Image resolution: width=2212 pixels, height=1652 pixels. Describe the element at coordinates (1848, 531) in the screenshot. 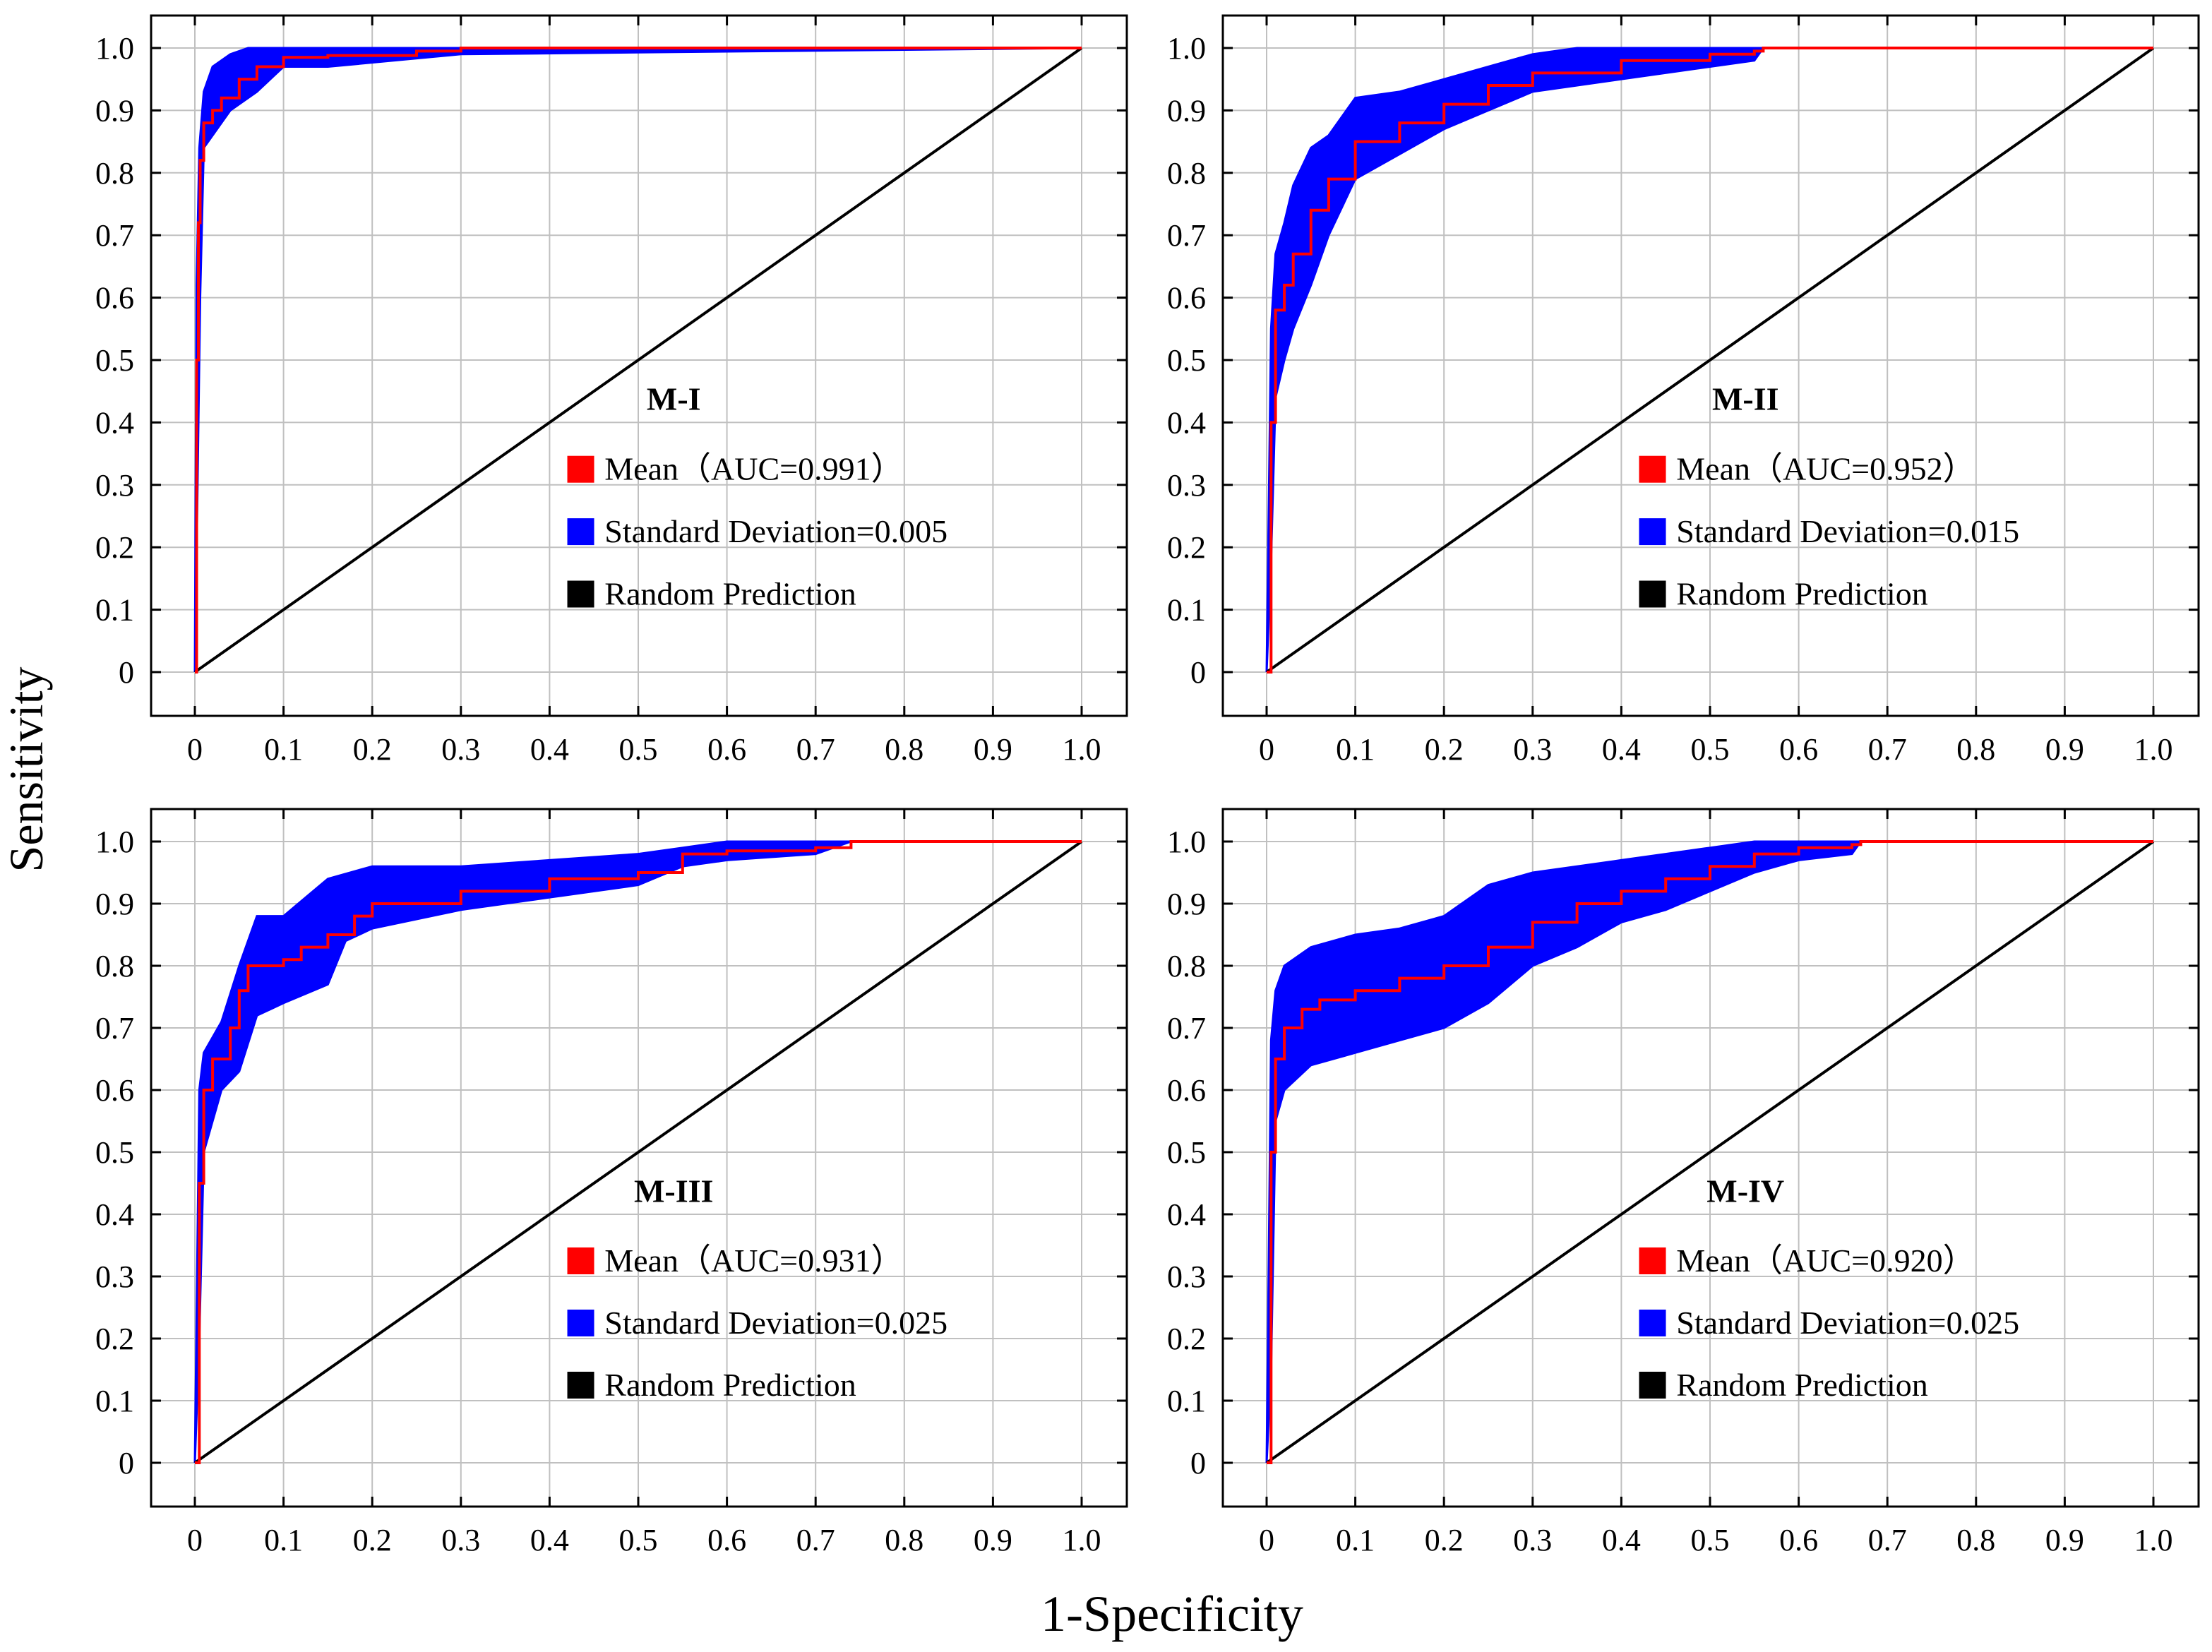

I see `legend-sd-label: Standard Deviation=0.015` at that location.